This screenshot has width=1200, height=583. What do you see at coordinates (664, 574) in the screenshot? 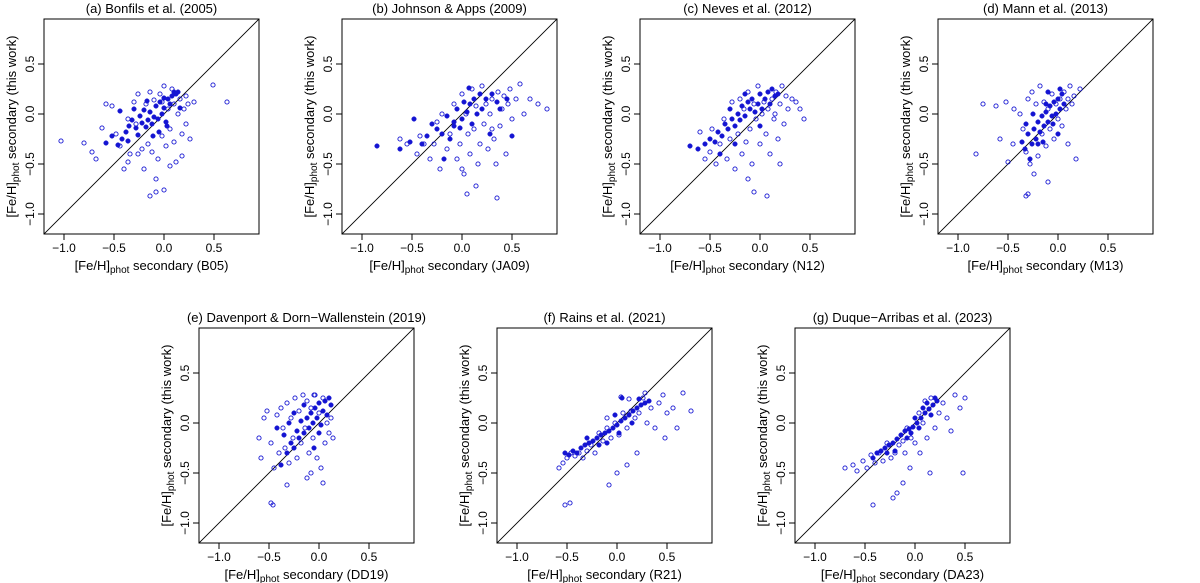
I see `x-label-ref: (R21)` at bounding box center [664, 574].